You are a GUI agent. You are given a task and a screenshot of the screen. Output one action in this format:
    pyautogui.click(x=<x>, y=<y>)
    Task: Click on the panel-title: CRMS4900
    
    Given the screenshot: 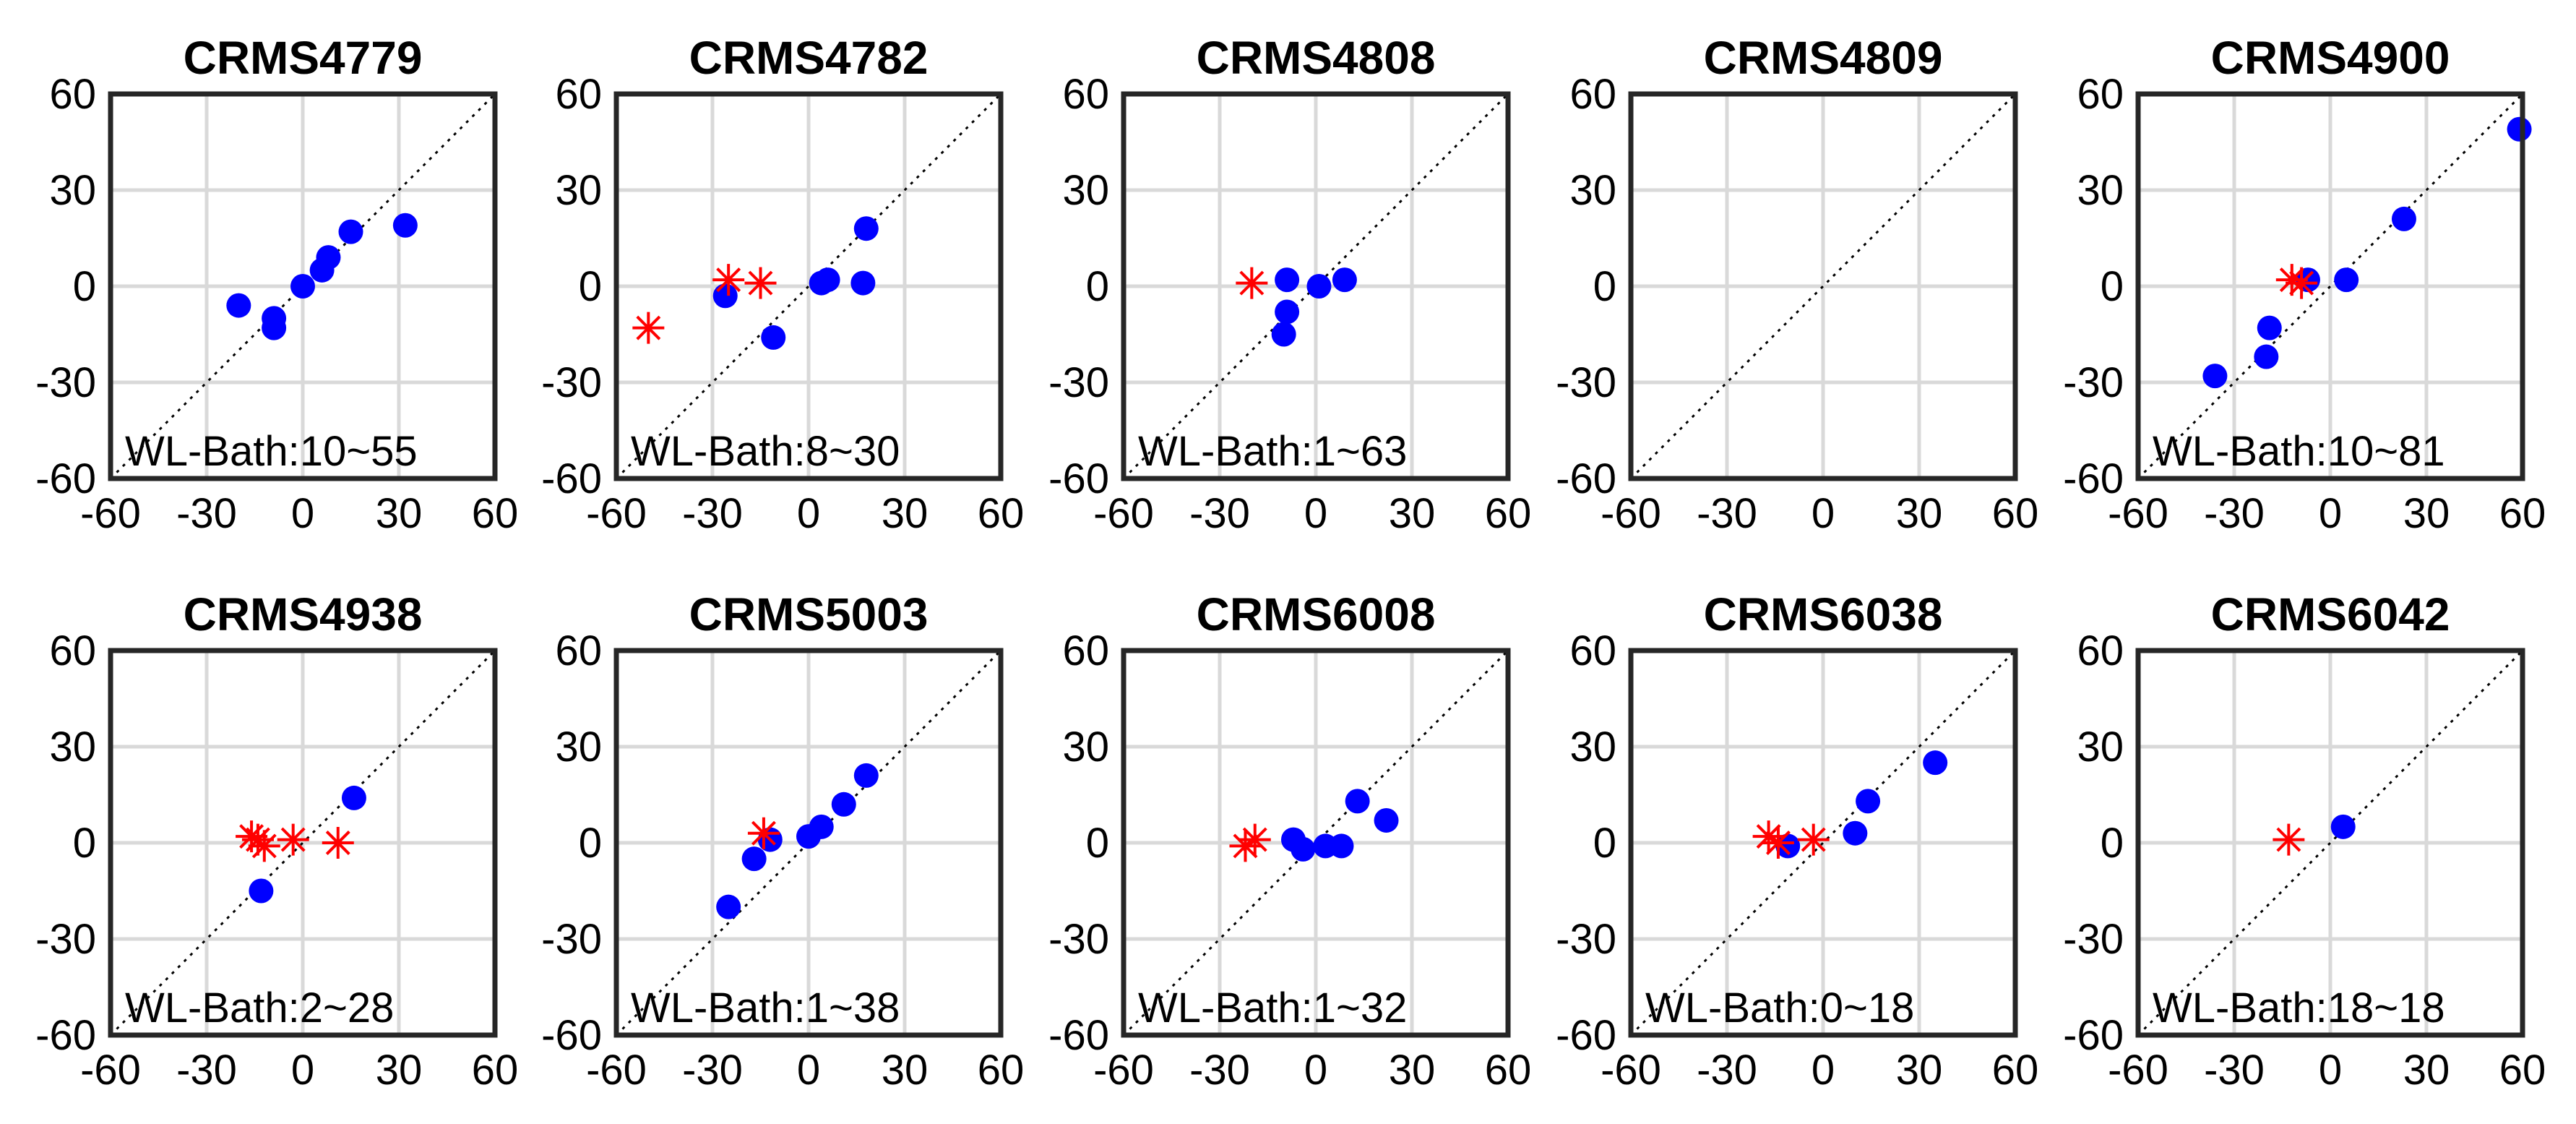 What is the action you would take?
    pyautogui.click(x=2330, y=58)
    